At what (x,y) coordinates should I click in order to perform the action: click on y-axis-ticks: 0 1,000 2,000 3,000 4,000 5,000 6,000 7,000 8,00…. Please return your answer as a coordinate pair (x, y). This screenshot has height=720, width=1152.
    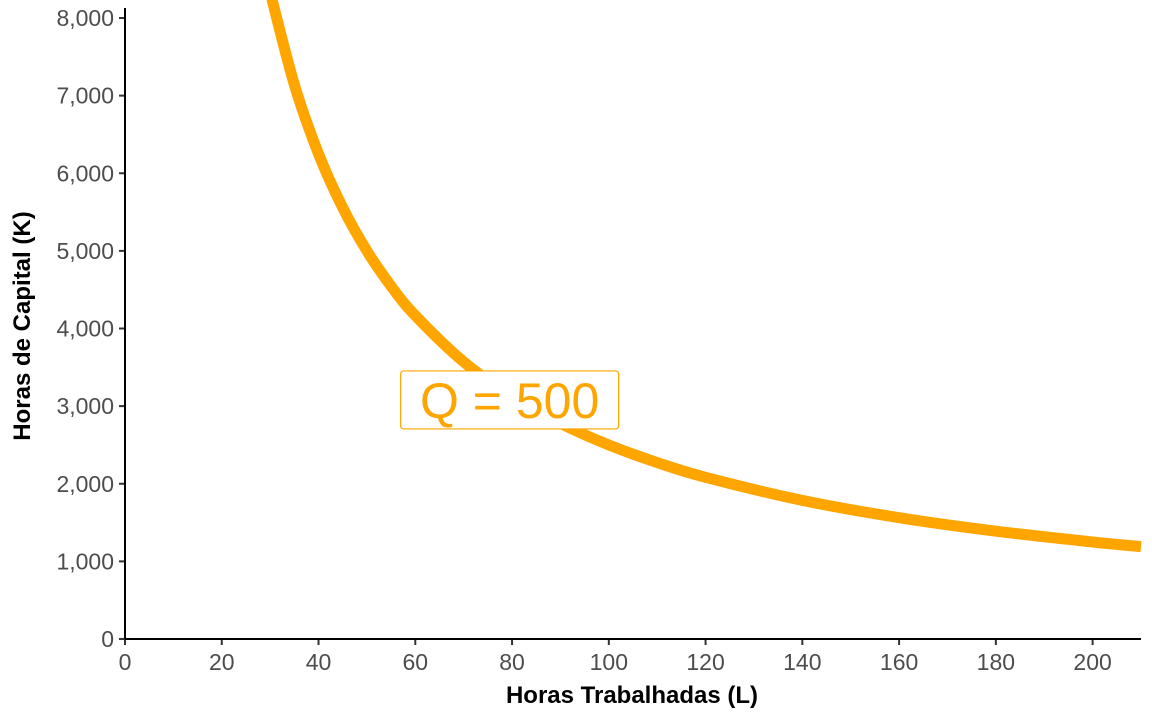
    Looking at the image, I should click on (90, 328).